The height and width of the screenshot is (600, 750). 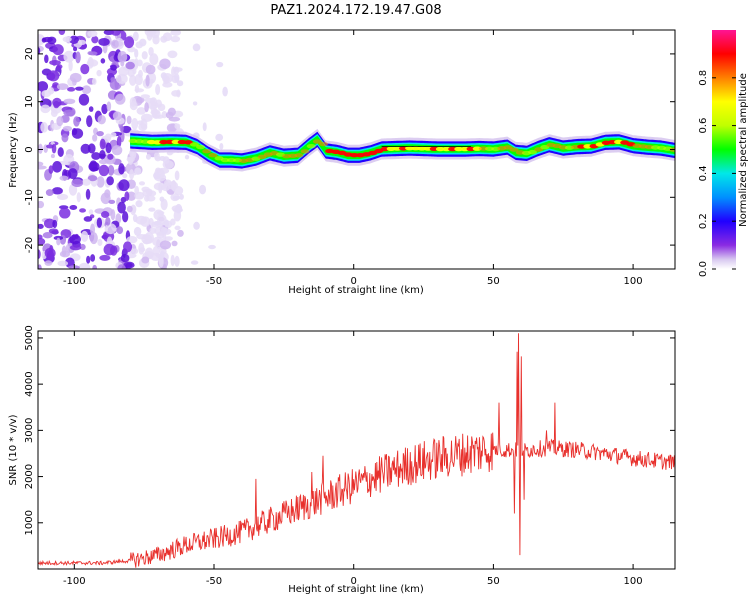 What do you see at coordinates (13, 449) in the screenshot?
I see `snr-ylabel: SNR (10 * v/v)` at bounding box center [13, 449].